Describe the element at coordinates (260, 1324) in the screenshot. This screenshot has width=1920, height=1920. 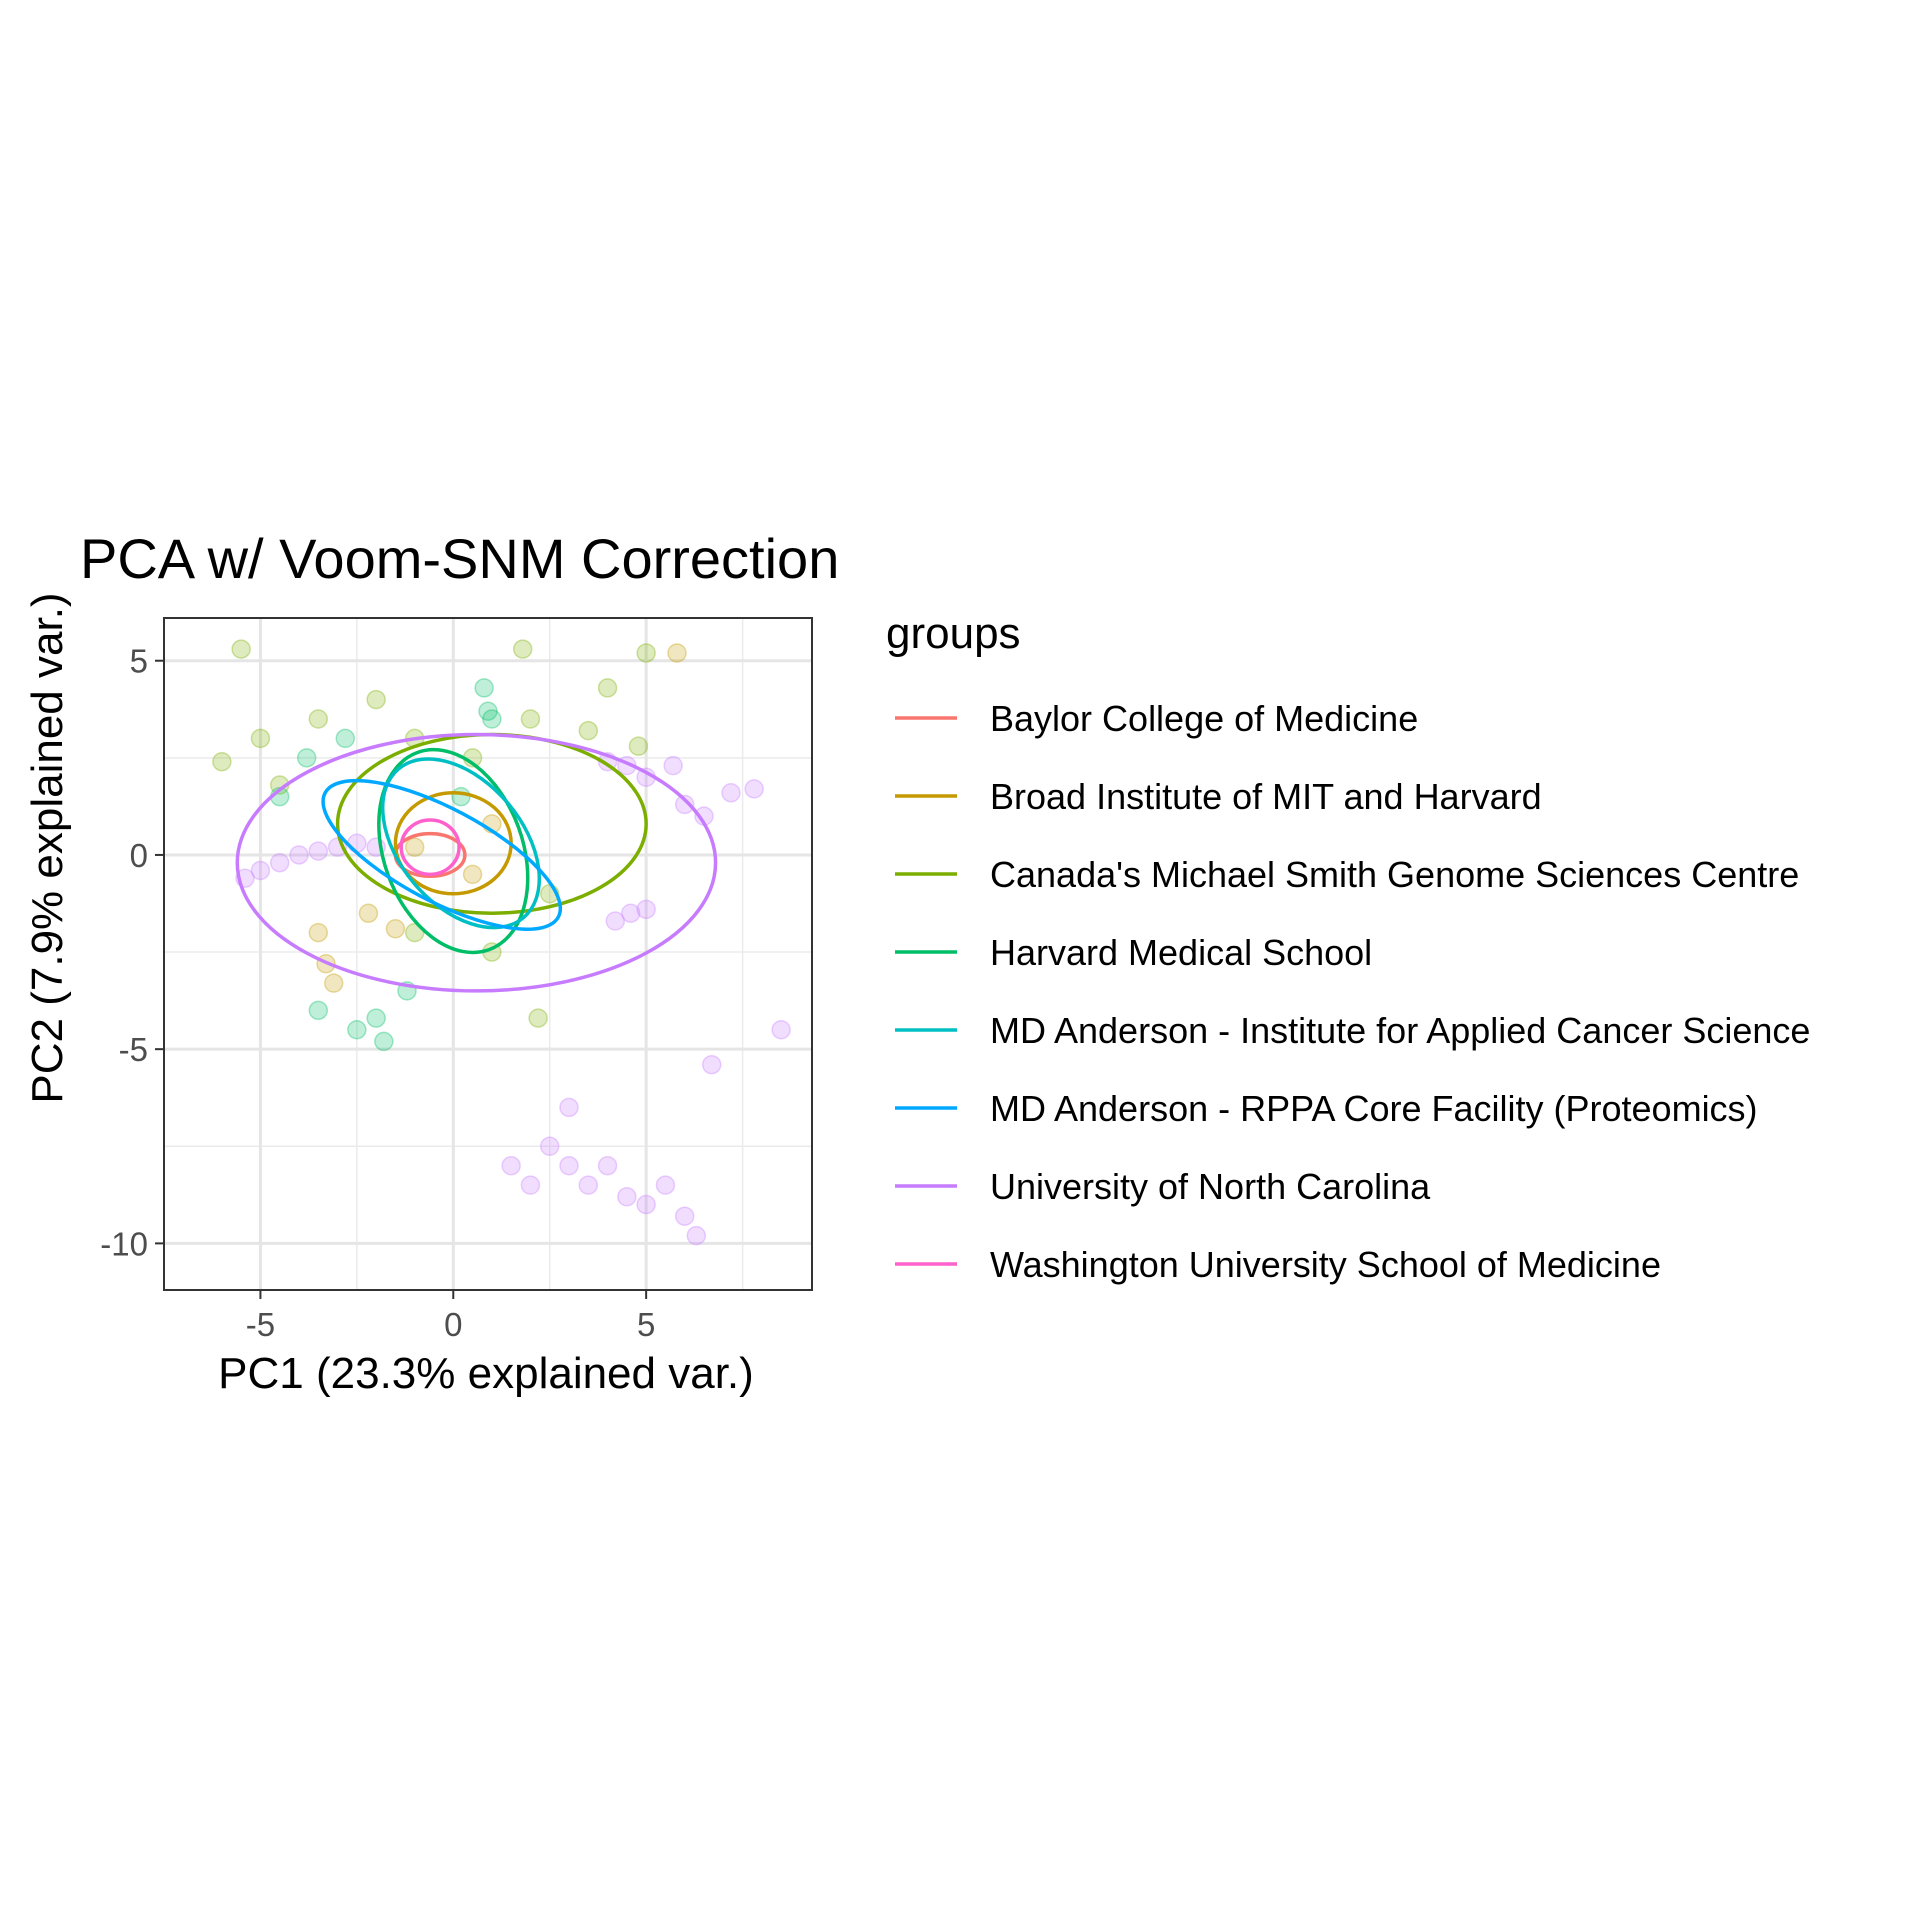
I see `x-tick-label: -5` at that location.